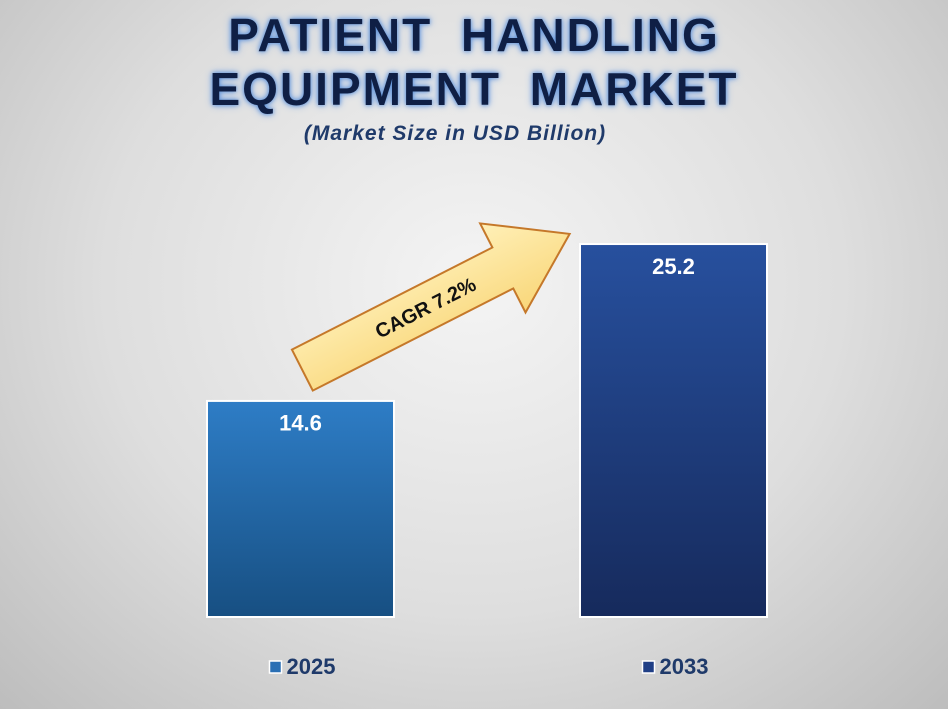 Image resolution: width=948 pixels, height=709 pixels. Describe the element at coordinates (474, 62) in the screenshot. I see `chart-title: PATIENT HANDLING EQUIPMENT MARKET` at that location.